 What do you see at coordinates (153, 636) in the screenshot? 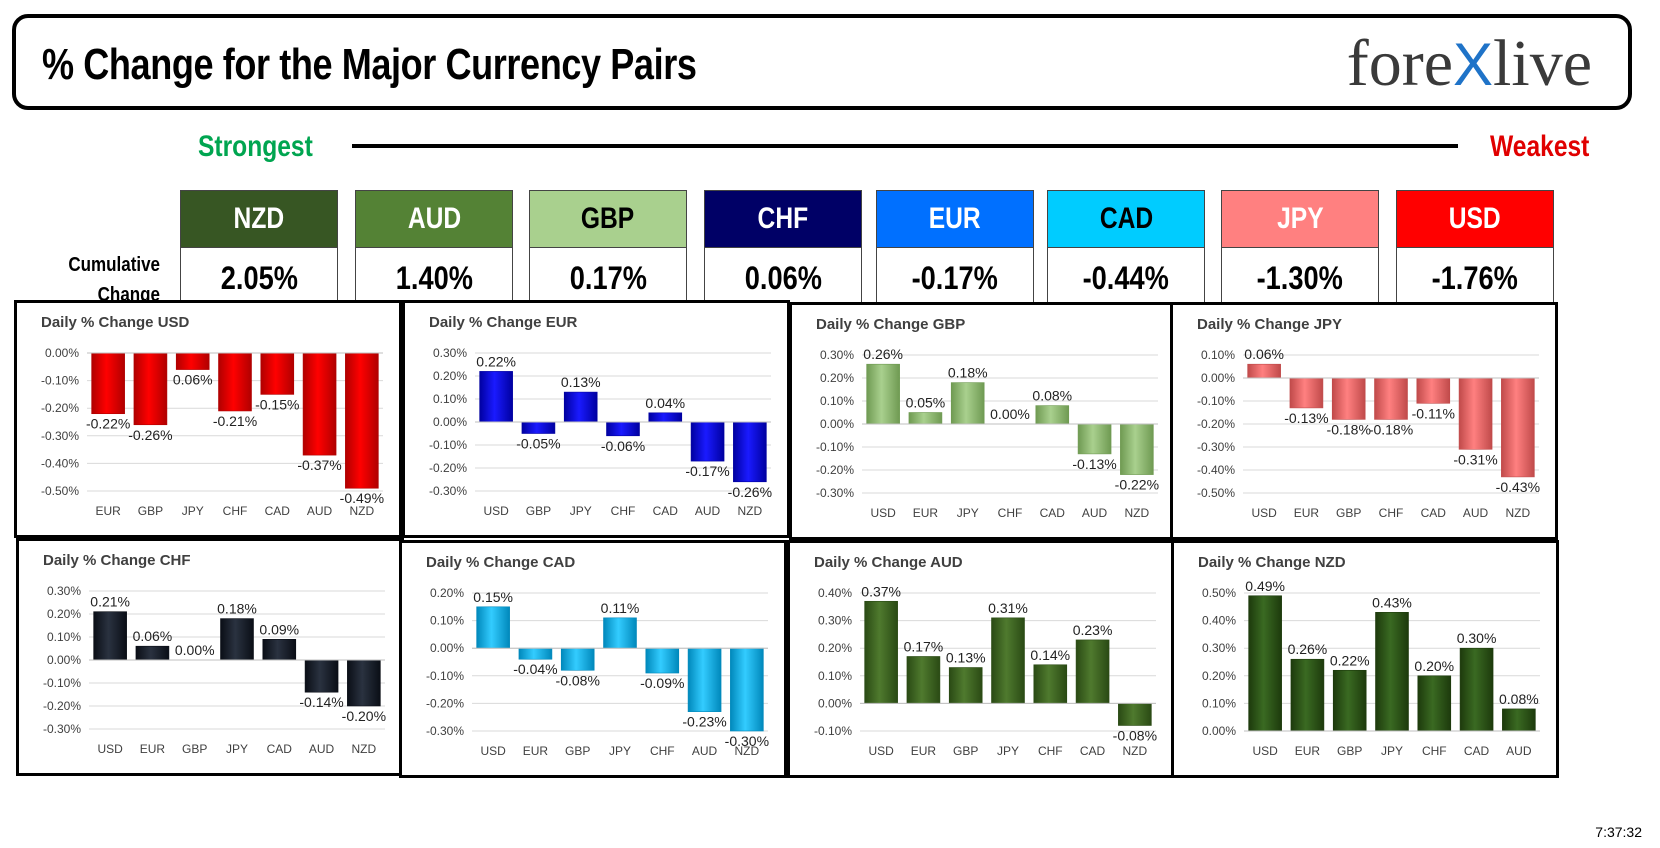
I see `data-label: 0.06%` at bounding box center [153, 636].